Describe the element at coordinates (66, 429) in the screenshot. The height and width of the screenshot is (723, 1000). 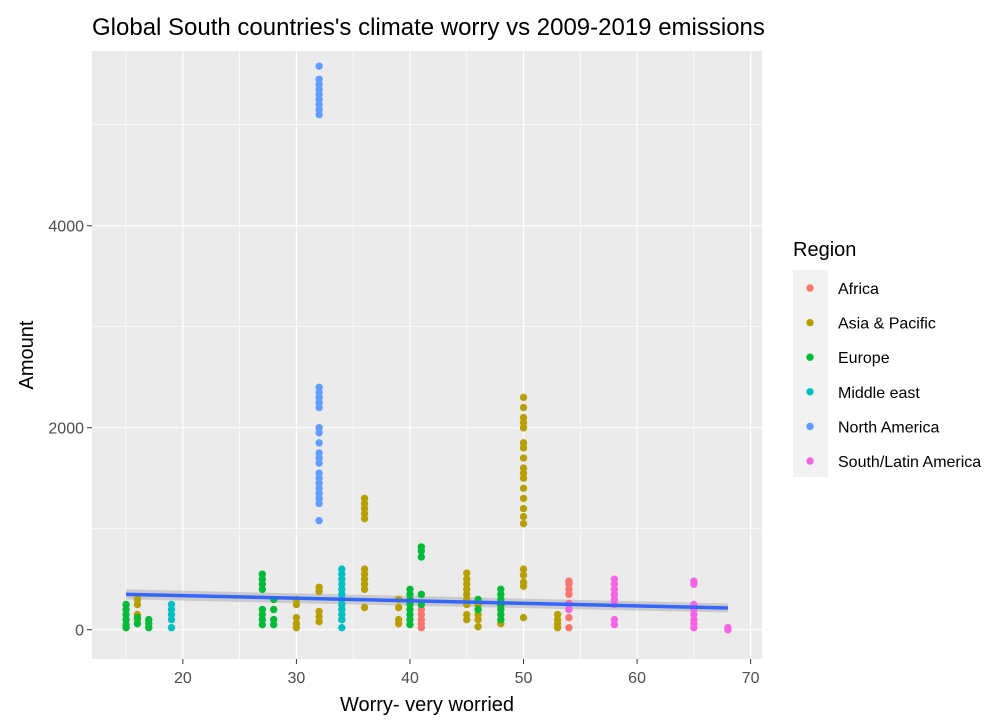
I see `y-tick-label: 2000` at that location.